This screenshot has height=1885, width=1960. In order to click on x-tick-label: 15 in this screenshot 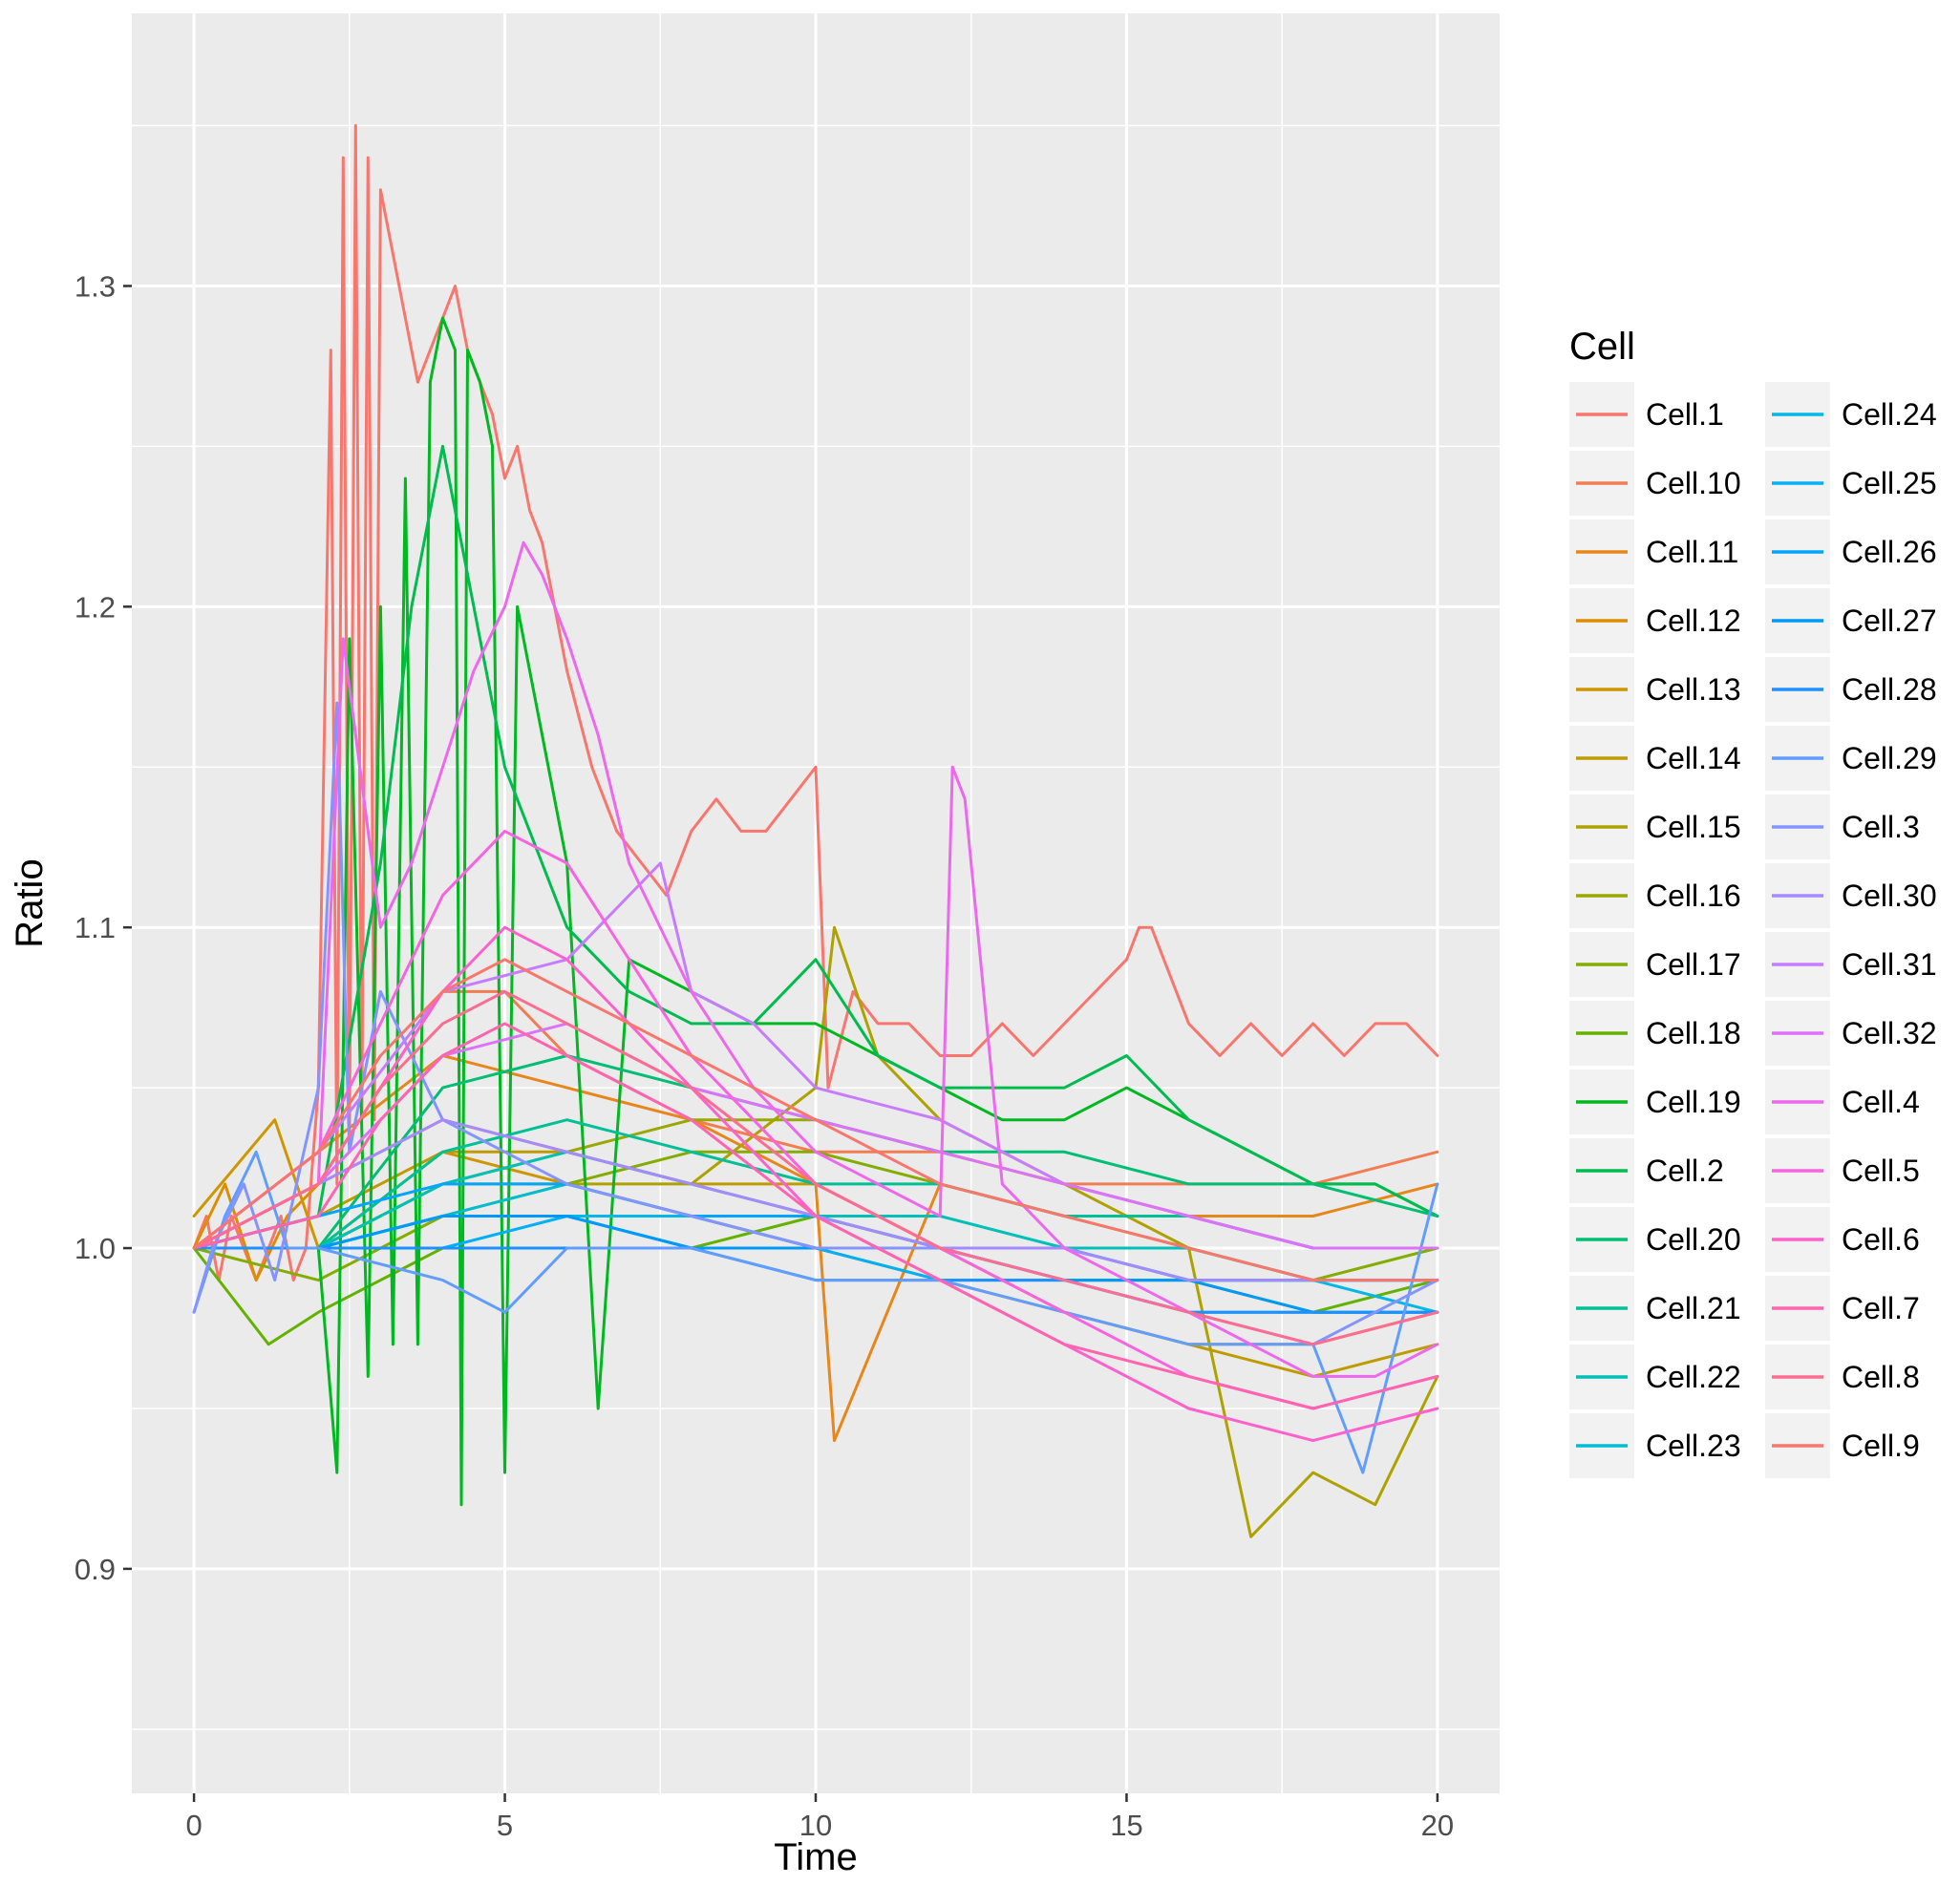, I will do `click(1126, 1826)`.